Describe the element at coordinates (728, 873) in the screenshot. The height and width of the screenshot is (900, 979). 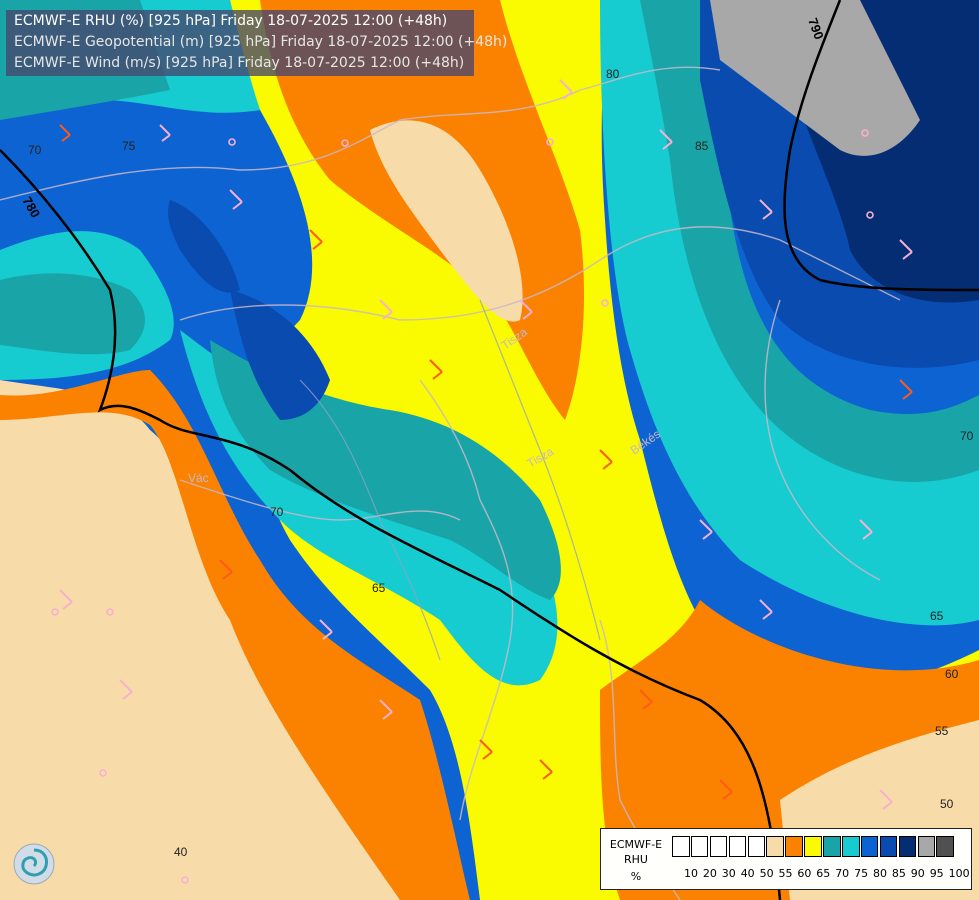
I see `legend-level-label: 30` at that location.